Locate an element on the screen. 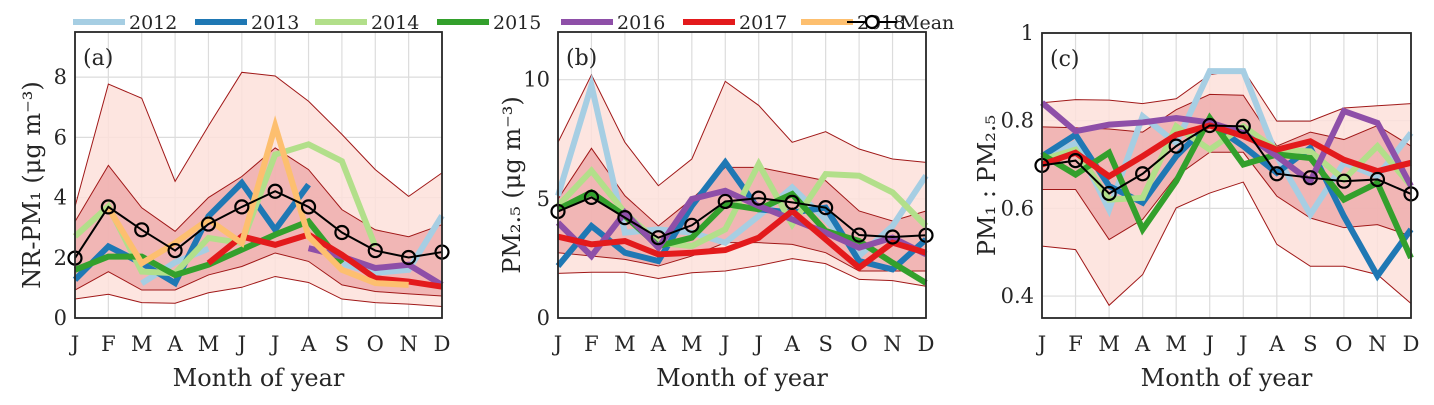 The width and height of the screenshot is (1434, 405). legend-label: 2013 is located at coordinates (275, 23).